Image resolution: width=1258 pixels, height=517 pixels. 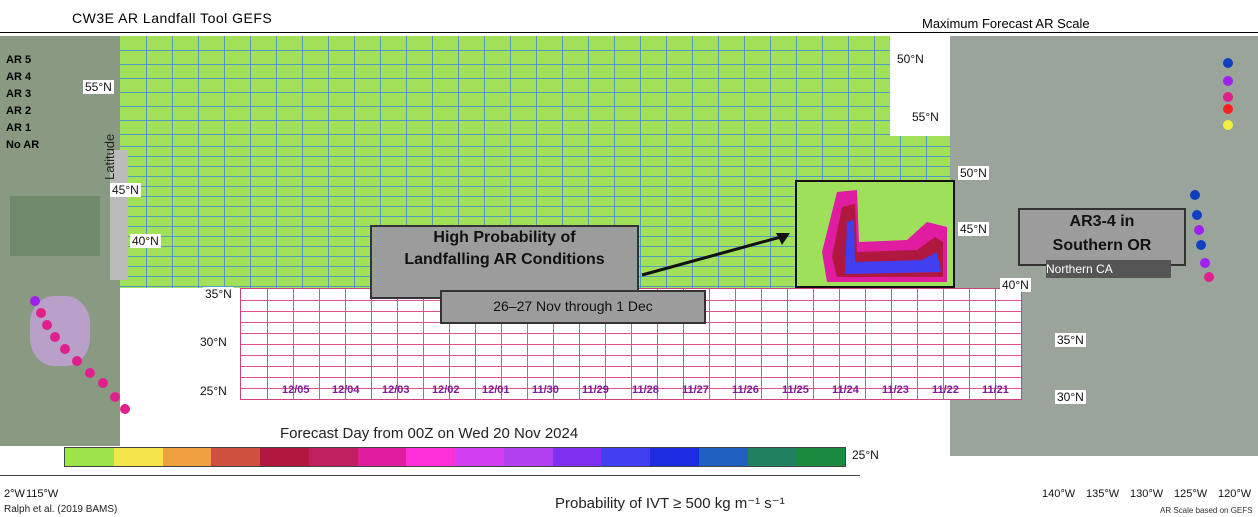 What do you see at coordinates (884, 236) in the screenshot?
I see `ar-probability-blob` at bounding box center [884, 236].